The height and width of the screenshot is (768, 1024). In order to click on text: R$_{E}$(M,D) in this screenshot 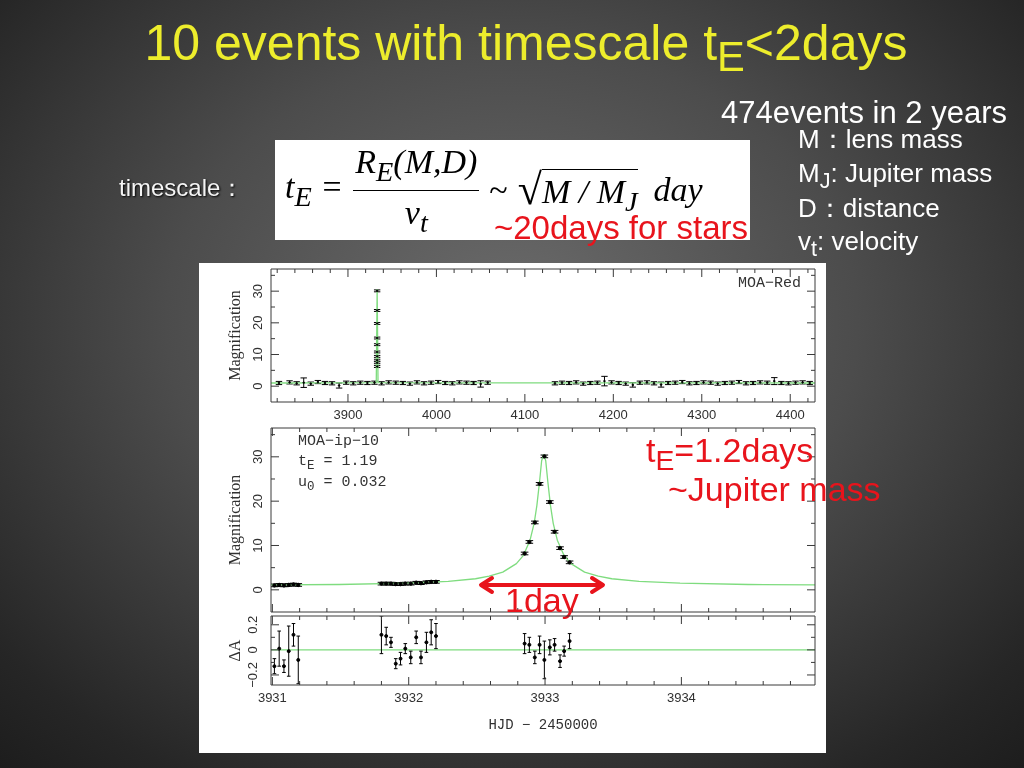, I will do `click(416, 166)`.